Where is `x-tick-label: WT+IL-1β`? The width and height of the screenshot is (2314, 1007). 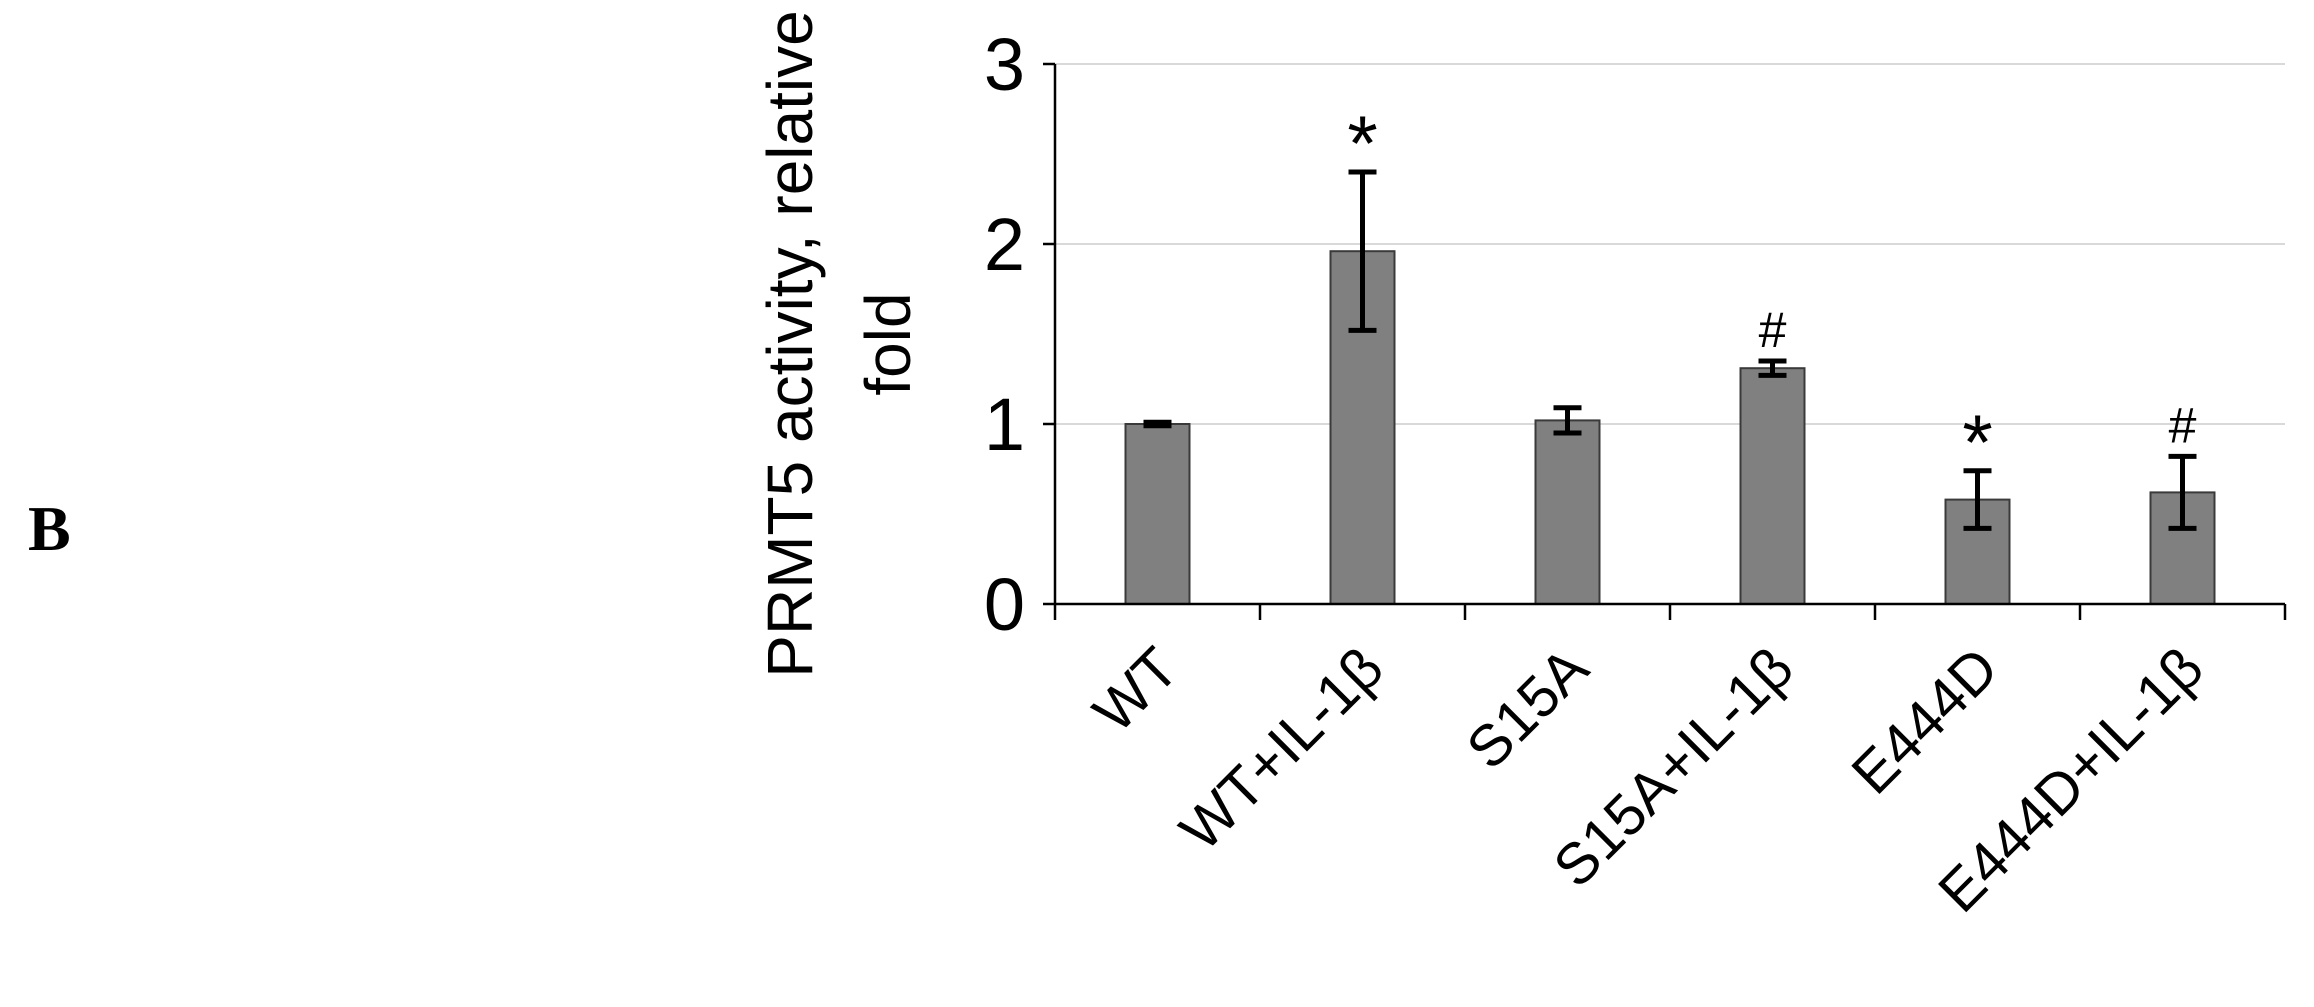 x-tick-label: WT+IL-1β is located at coordinates (1282, 749).